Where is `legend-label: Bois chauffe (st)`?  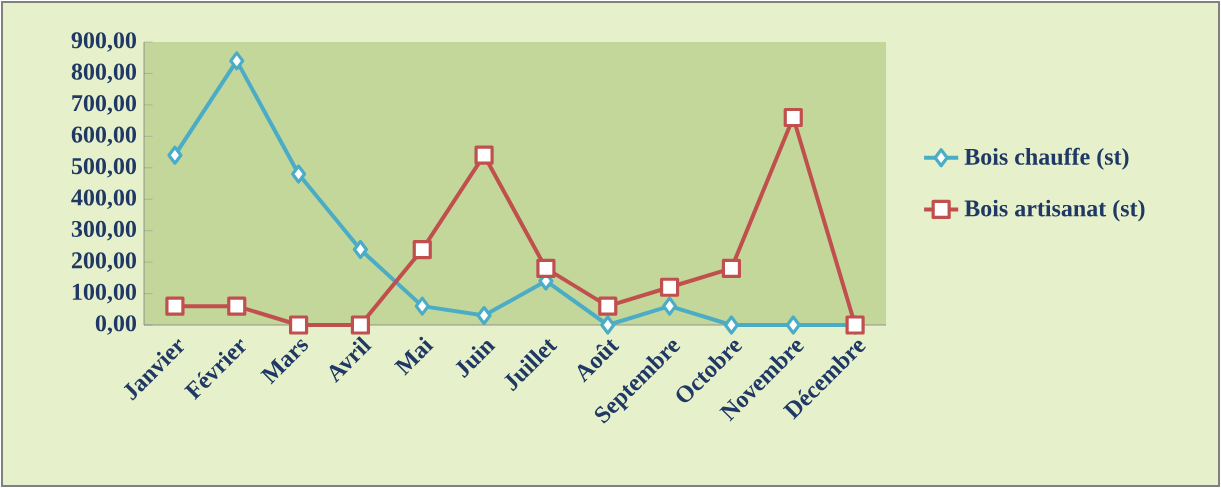
legend-label: Bois chauffe (st) is located at coordinates (1046, 158).